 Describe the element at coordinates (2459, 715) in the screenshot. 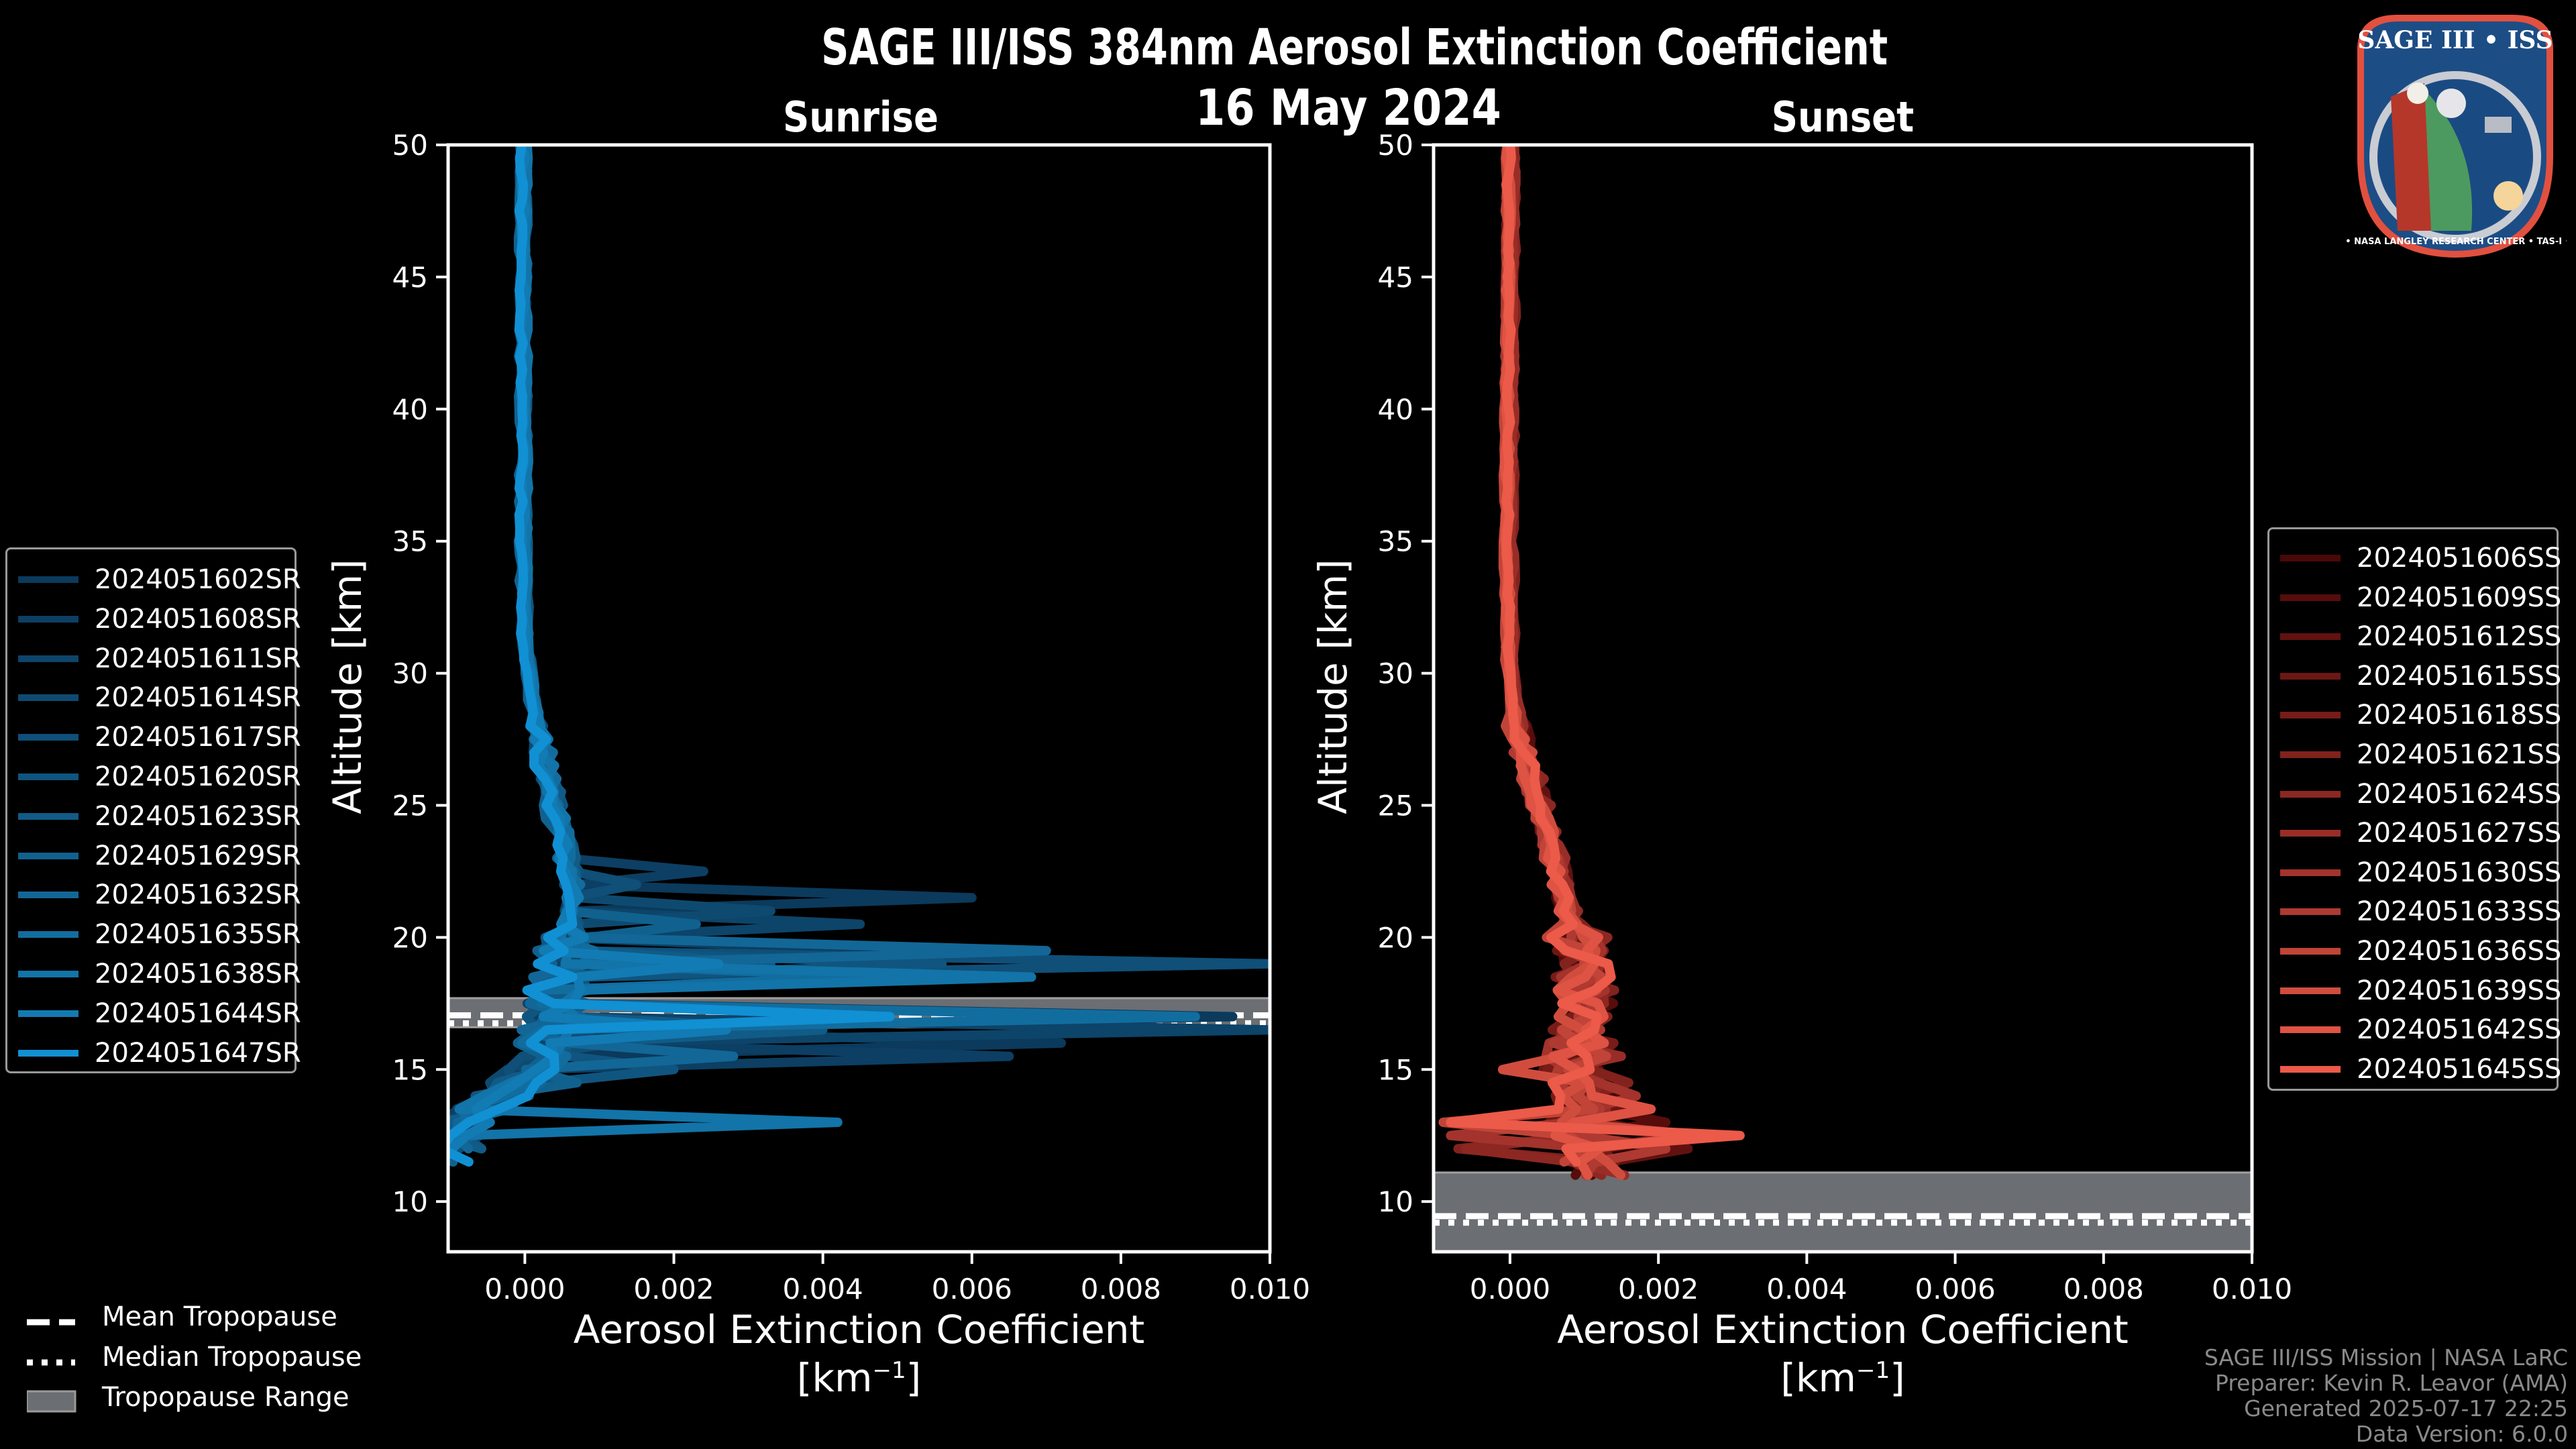

I see `legend-label: 2024051618SS` at that location.